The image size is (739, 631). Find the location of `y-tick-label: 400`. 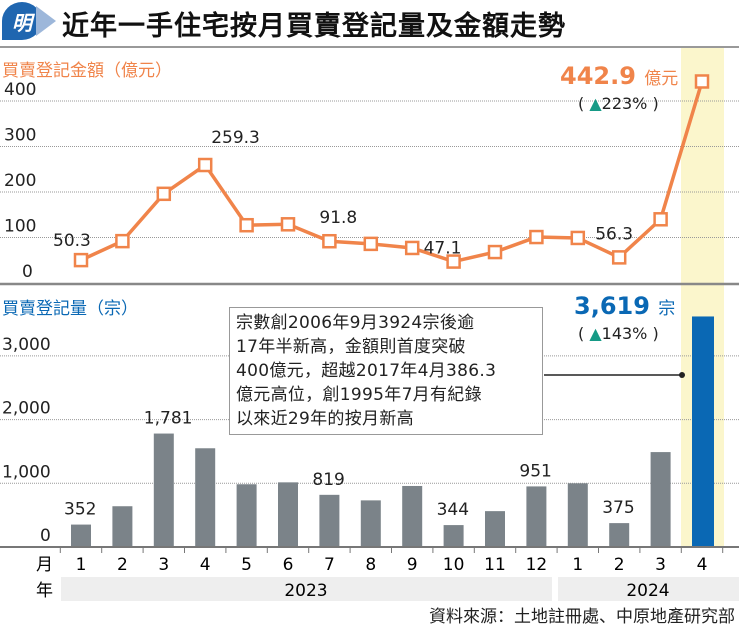

y-tick-label: 400 is located at coordinates (20, 90).